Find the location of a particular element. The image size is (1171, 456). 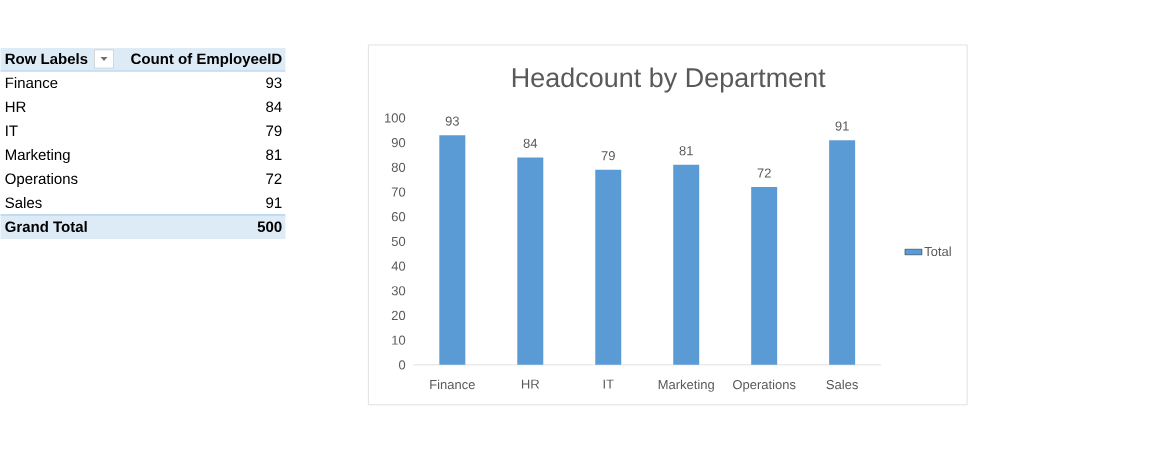

text: 500 is located at coordinates (269, 227).